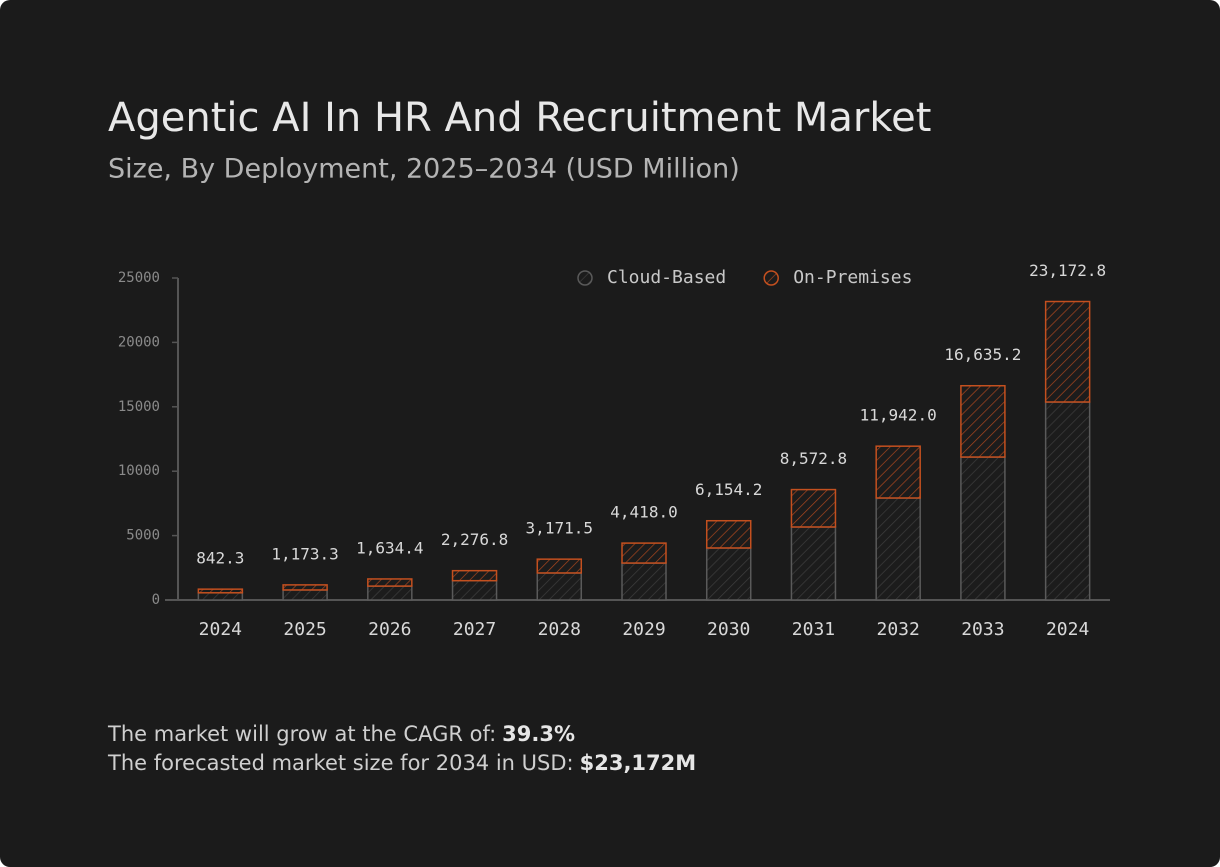 This screenshot has height=867, width=1220. I want to click on total-label: 4,418.0, so click(643, 512).